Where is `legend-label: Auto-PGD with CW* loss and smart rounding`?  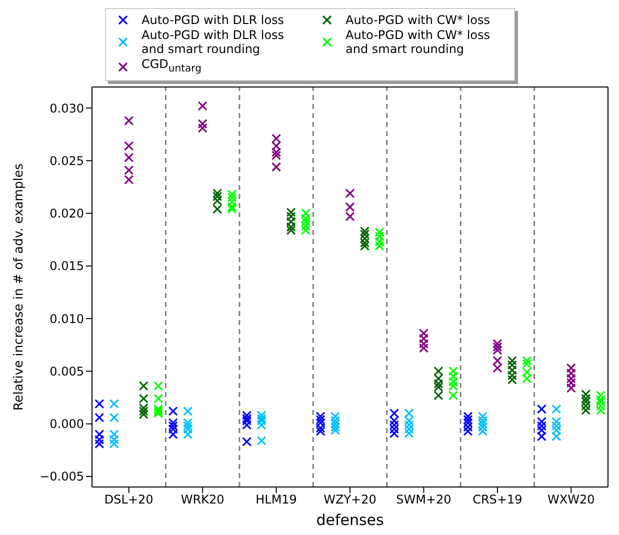
legend-label: Auto-PGD with CW* loss and smart rounding is located at coordinates (419, 42).